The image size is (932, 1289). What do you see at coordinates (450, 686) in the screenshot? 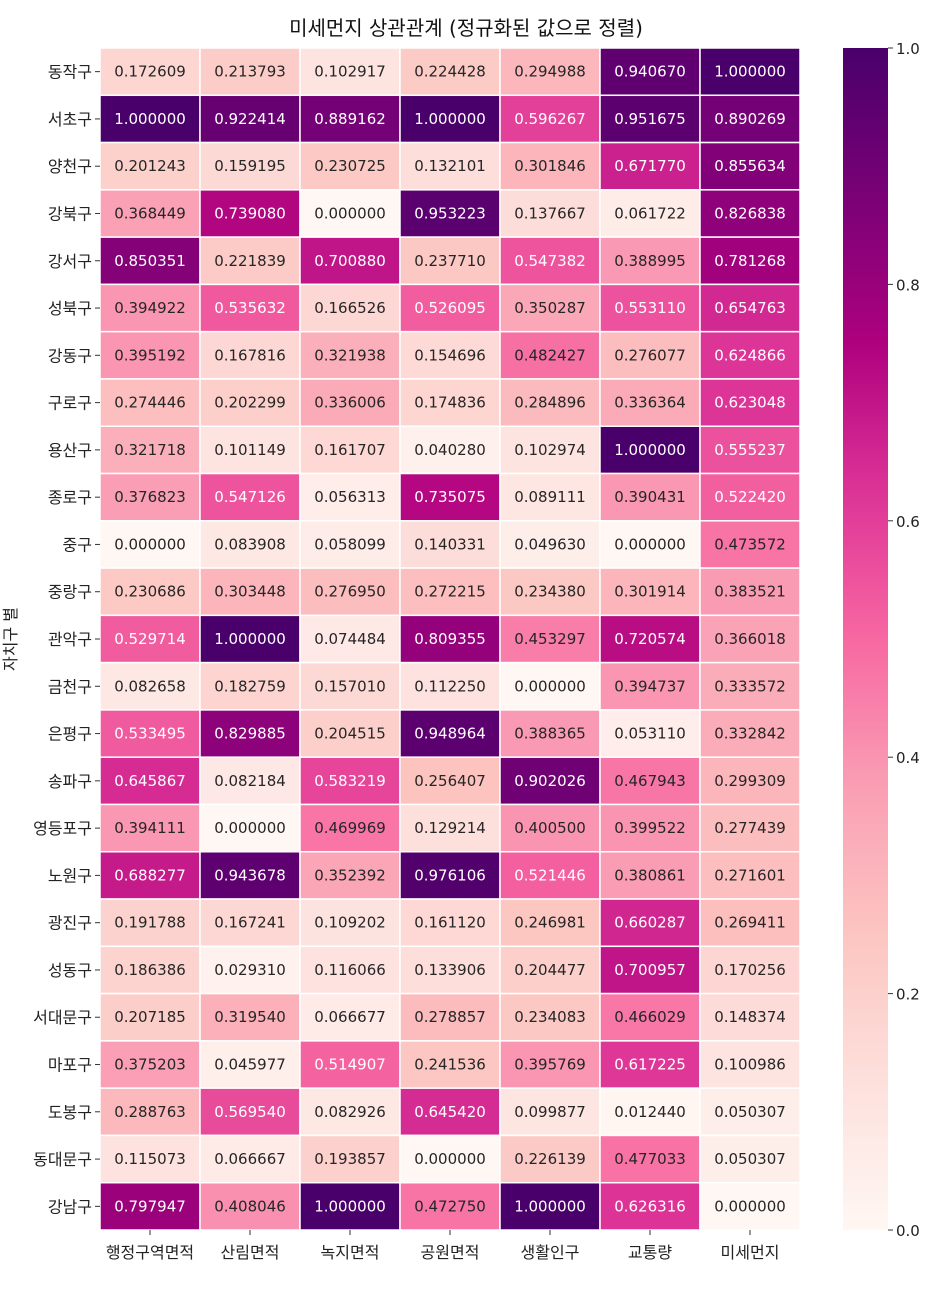
I see `cell-value-label: 0.112250` at bounding box center [450, 686].